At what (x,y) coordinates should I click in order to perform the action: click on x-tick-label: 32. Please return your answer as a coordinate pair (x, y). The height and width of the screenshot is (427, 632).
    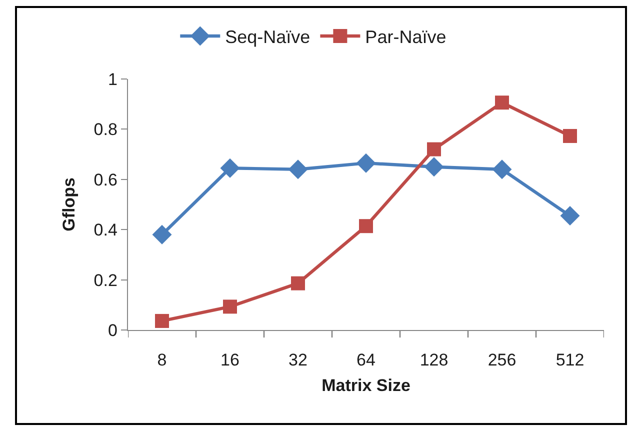
    Looking at the image, I should click on (298, 360).